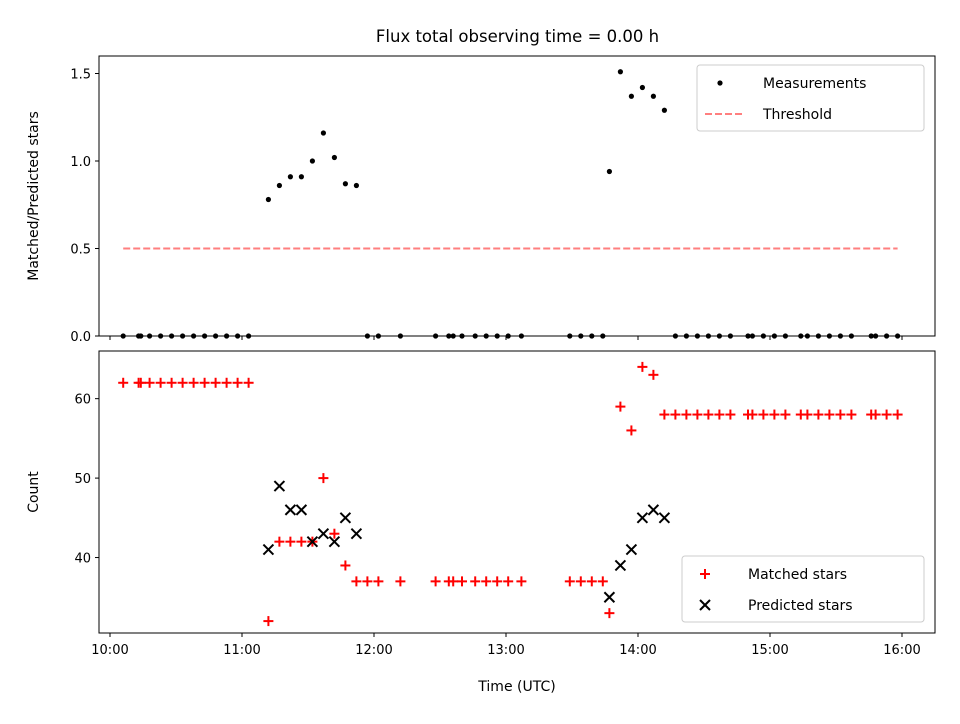 This screenshot has height=724, width=960. What do you see at coordinates (901, 650) in the screenshot?
I see `bottom-x-tick-label-6: 16:00` at bounding box center [901, 650].